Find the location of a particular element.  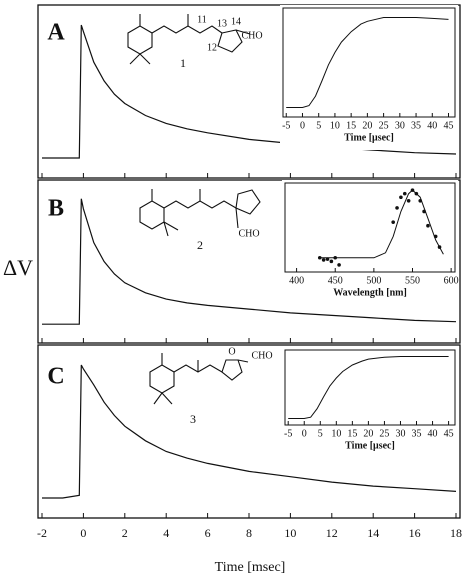

compound-number: 1 is located at coordinates (183, 63).